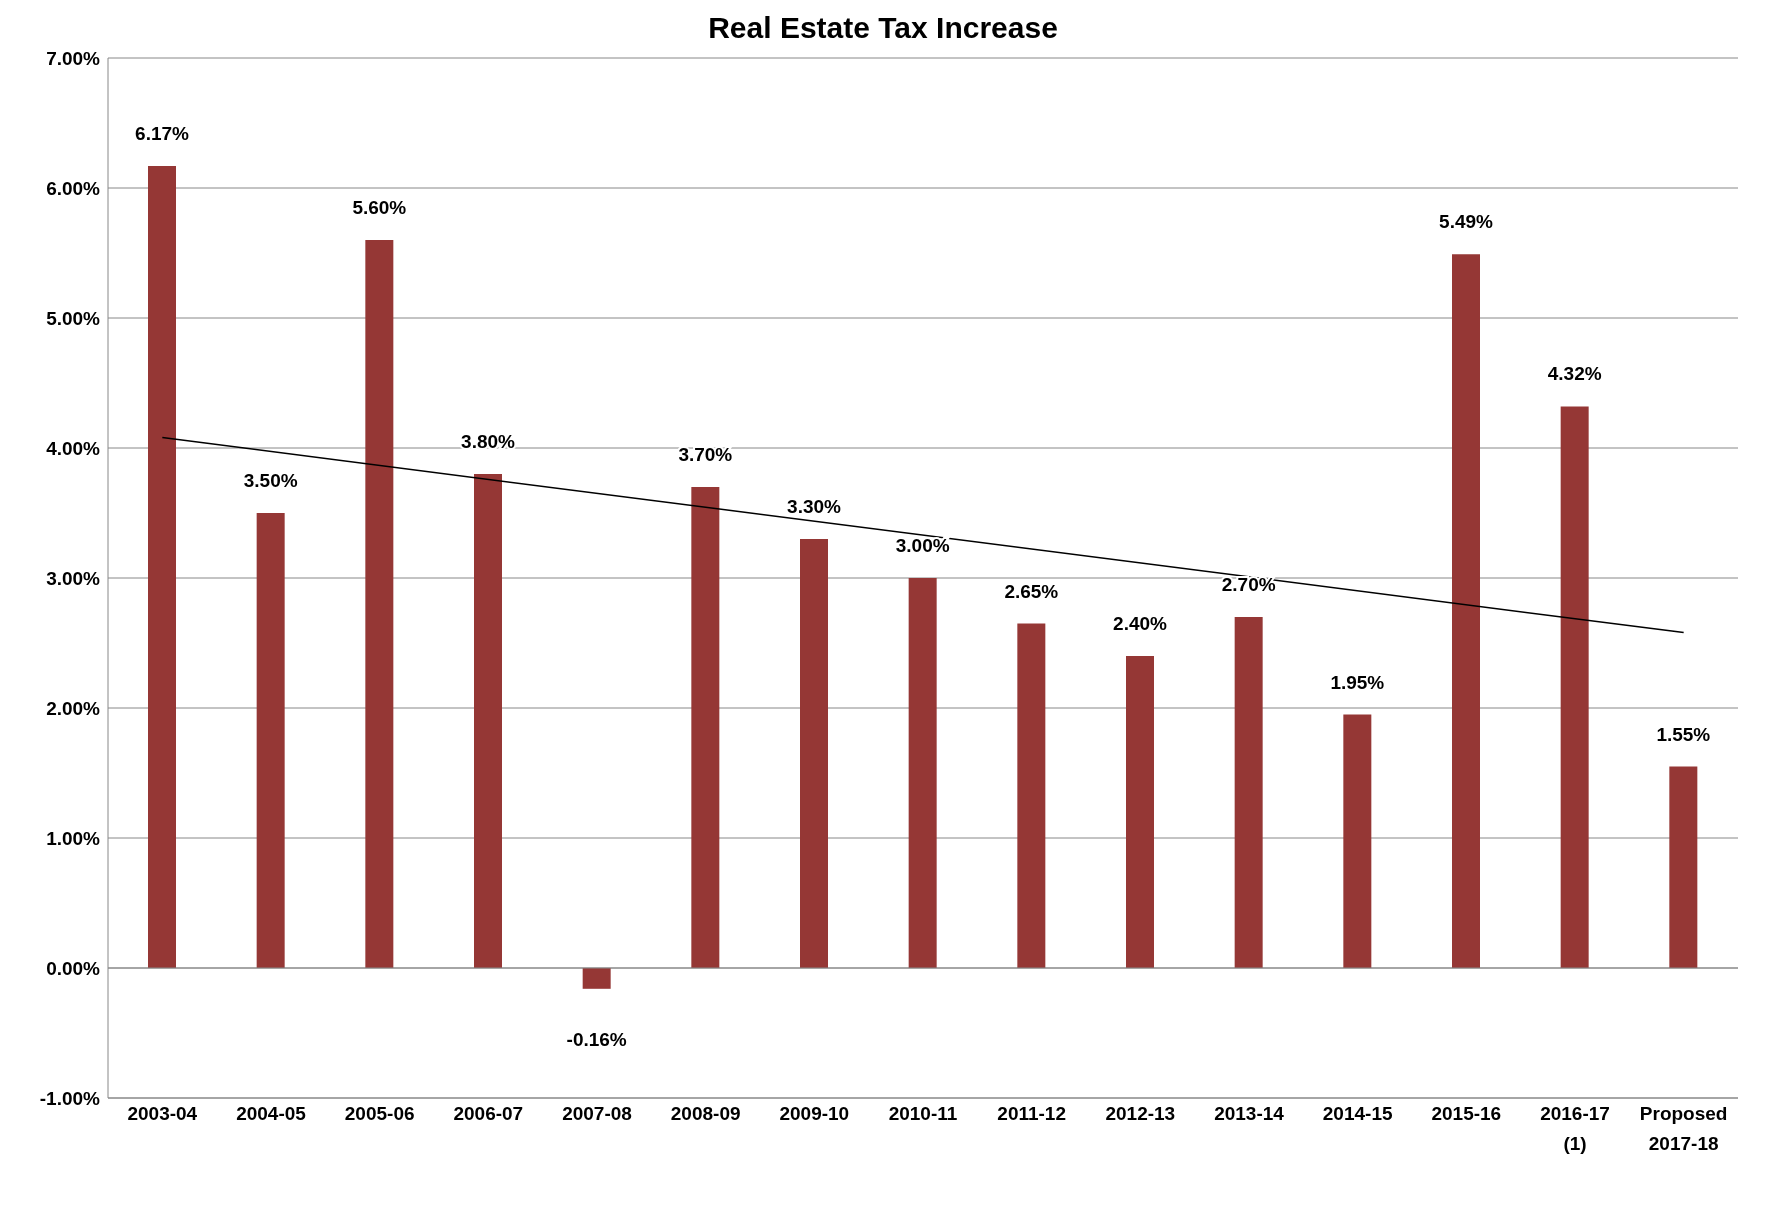 This screenshot has width=1767, height=1211. I want to click on x-tick-label: 2016-17 (1), so click(1575, 1128).